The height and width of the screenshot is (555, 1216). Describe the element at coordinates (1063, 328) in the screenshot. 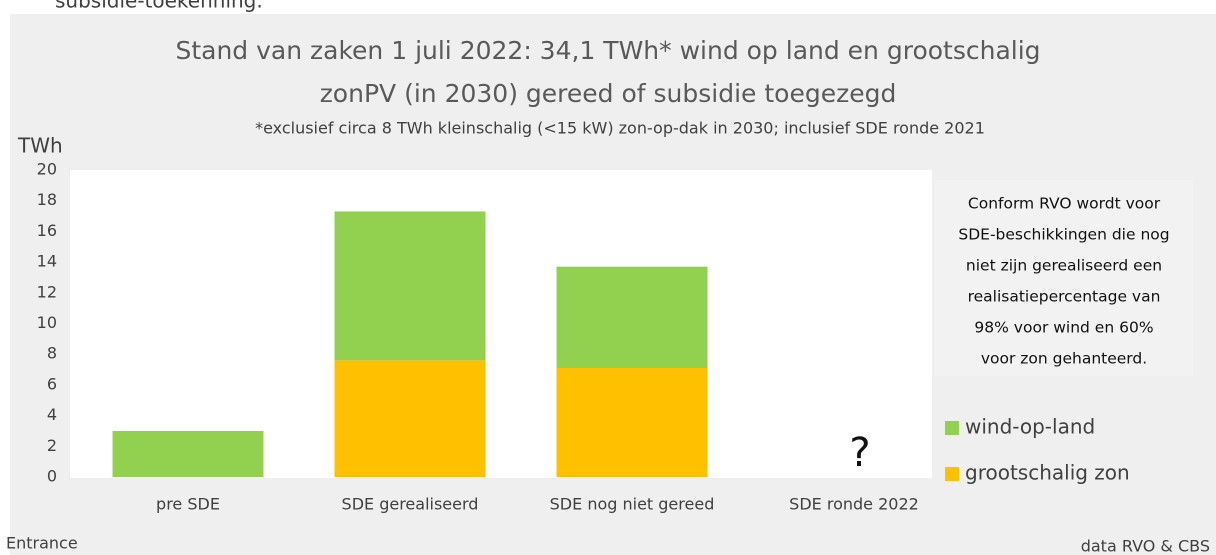

I see `note-line: 98% voor wind en 60%` at that location.